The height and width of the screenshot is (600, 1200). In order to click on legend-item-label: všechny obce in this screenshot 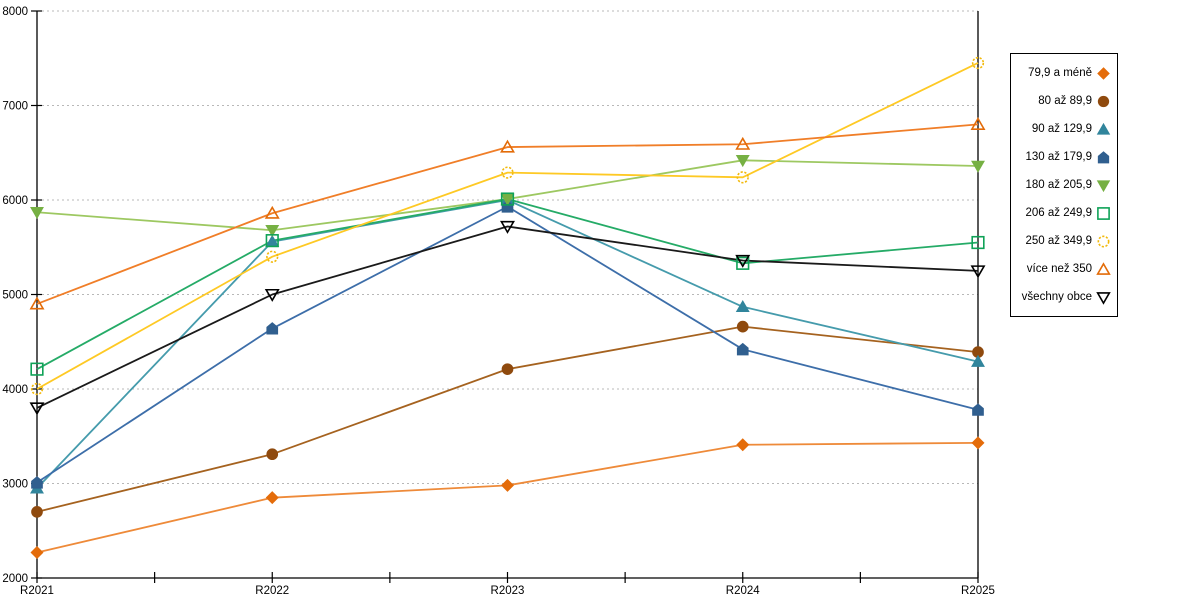, I will do `click(1056, 297)`.